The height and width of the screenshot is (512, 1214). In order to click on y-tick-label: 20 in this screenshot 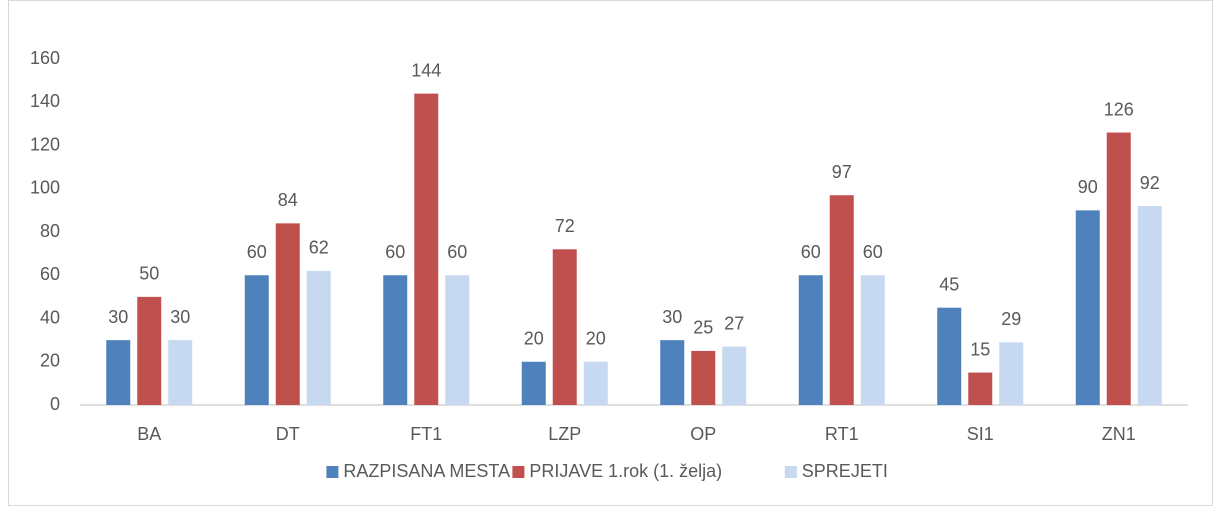, I will do `click(50, 361)`.